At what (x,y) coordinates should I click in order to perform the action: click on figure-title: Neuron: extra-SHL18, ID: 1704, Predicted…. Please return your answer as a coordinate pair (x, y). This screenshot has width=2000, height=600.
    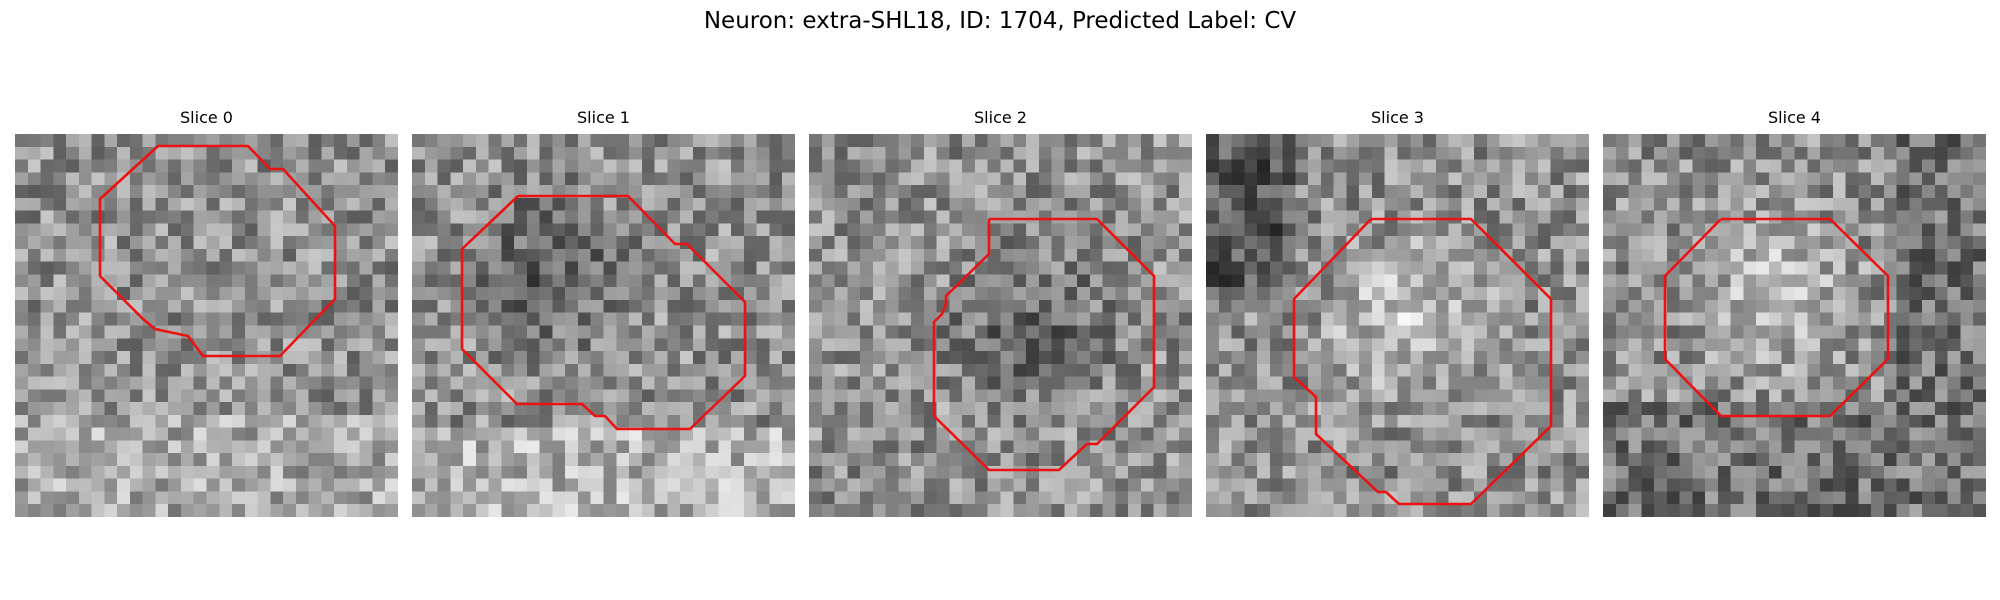
    Looking at the image, I should click on (1000, 21).